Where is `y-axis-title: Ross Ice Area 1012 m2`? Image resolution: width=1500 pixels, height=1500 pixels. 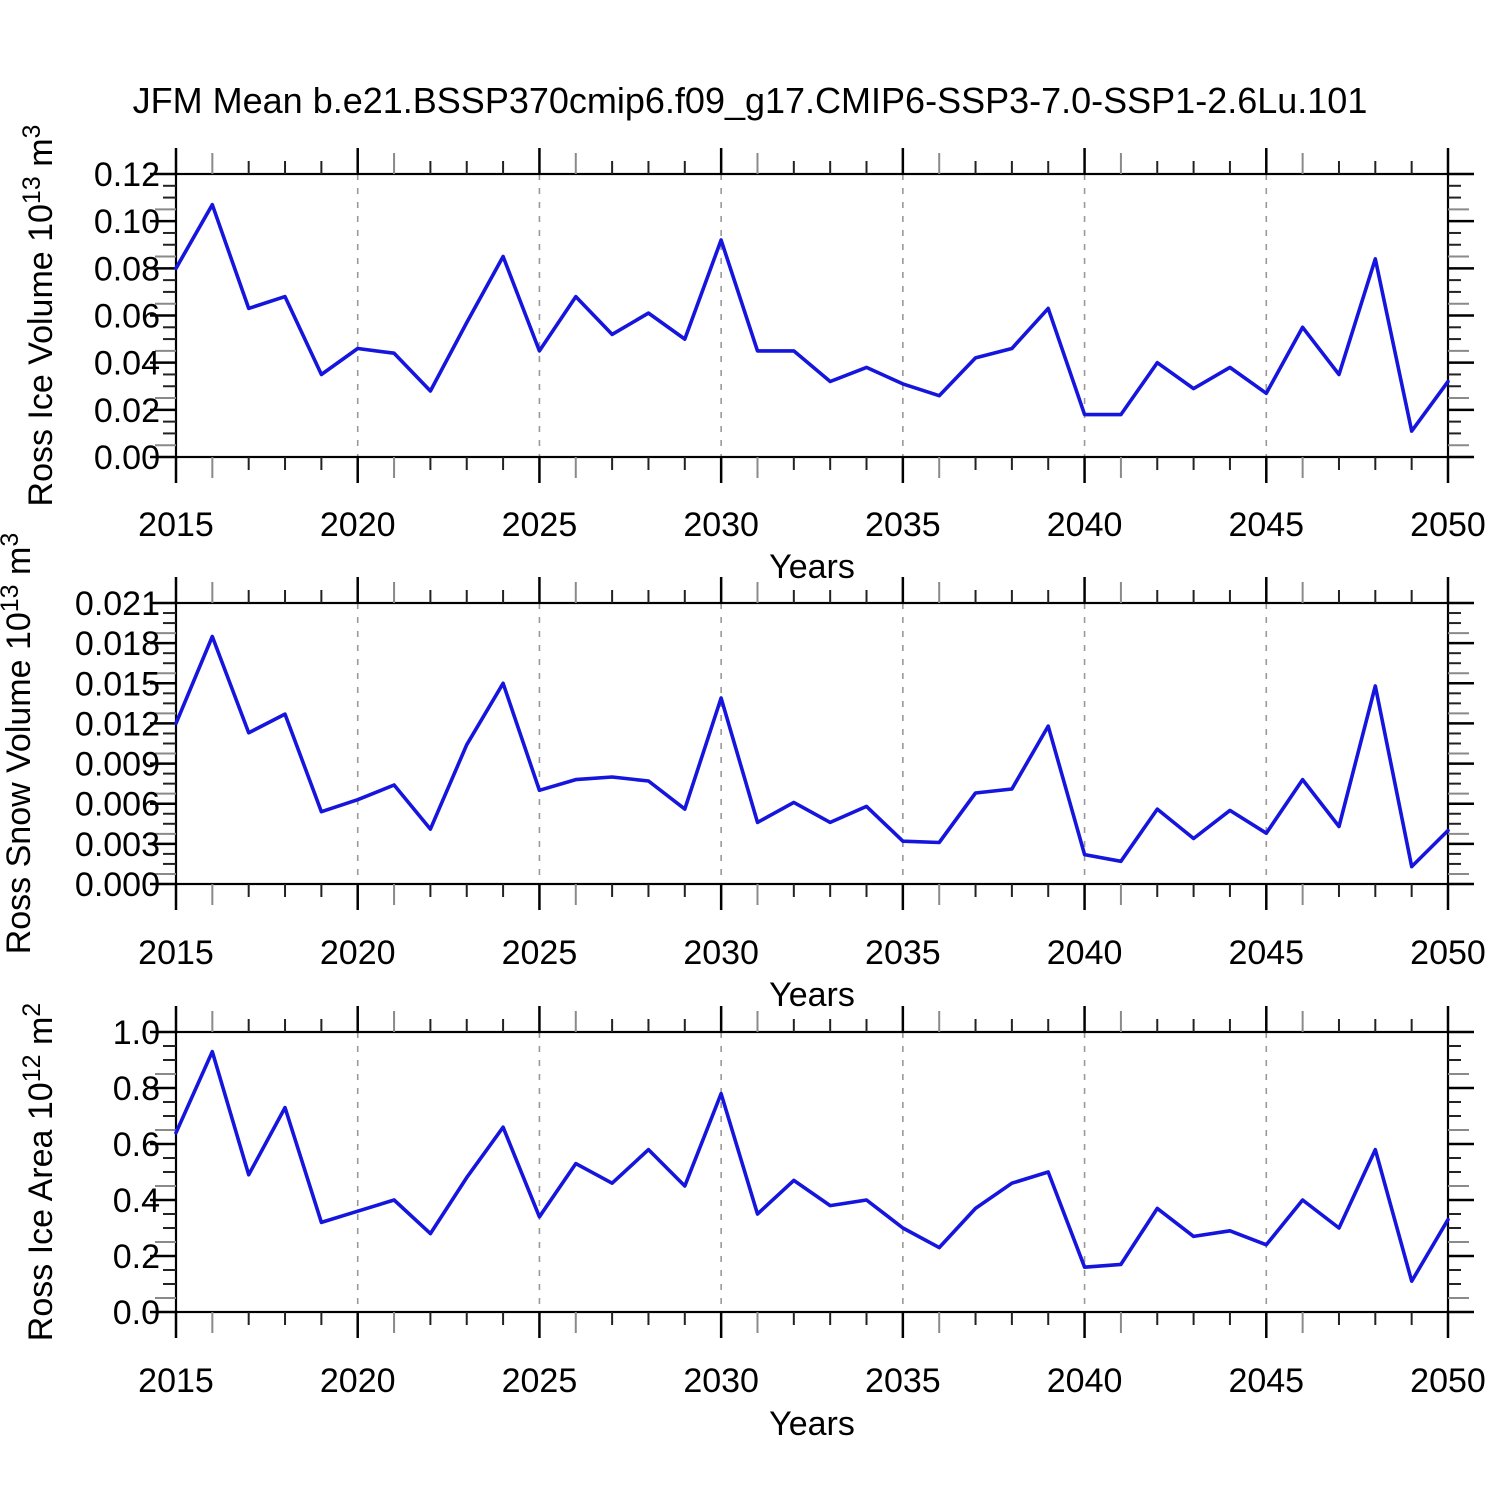
y-axis-title: Ross Ice Area 1012 m2 is located at coordinates (39, 1172).